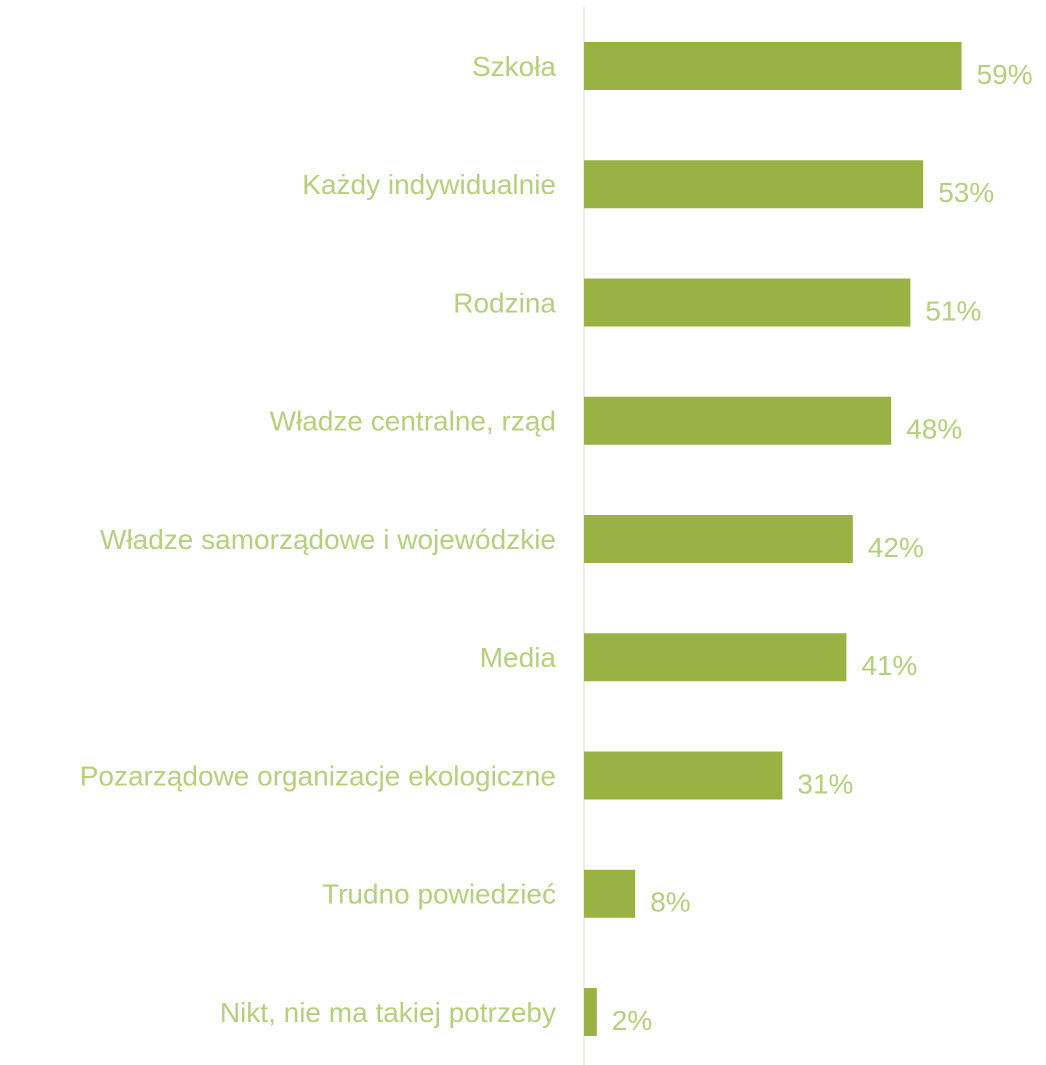 Image resolution: width=1046 pixels, height=1065 pixels. Describe the element at coordinates (632, 1020) in the screenshot. I see `value-label-8: 2%` at that location.